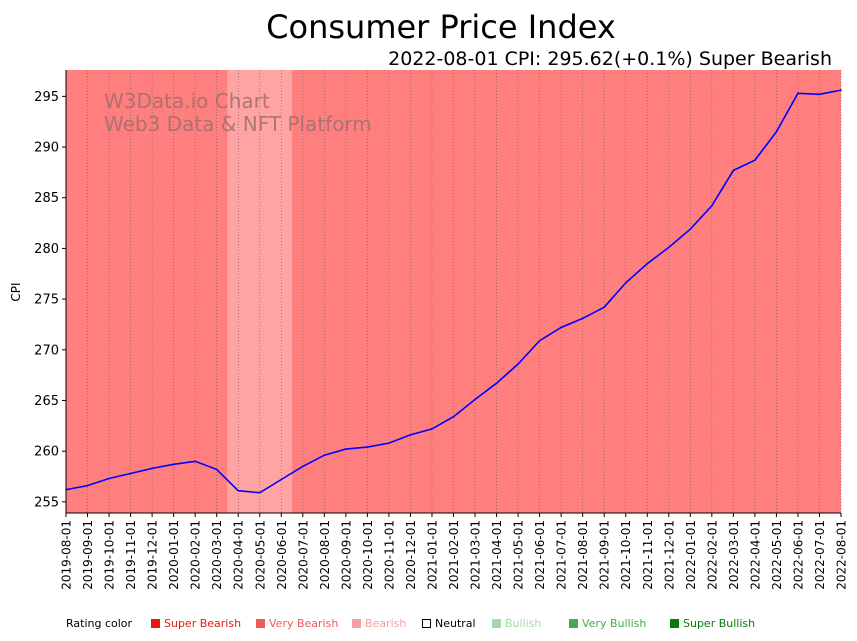 The width and height of the screenshot is (857, 641). Describe the element at coordinates (449, 623) in the screenshot. I see `legend-item-neutral: Neutral` at that location.